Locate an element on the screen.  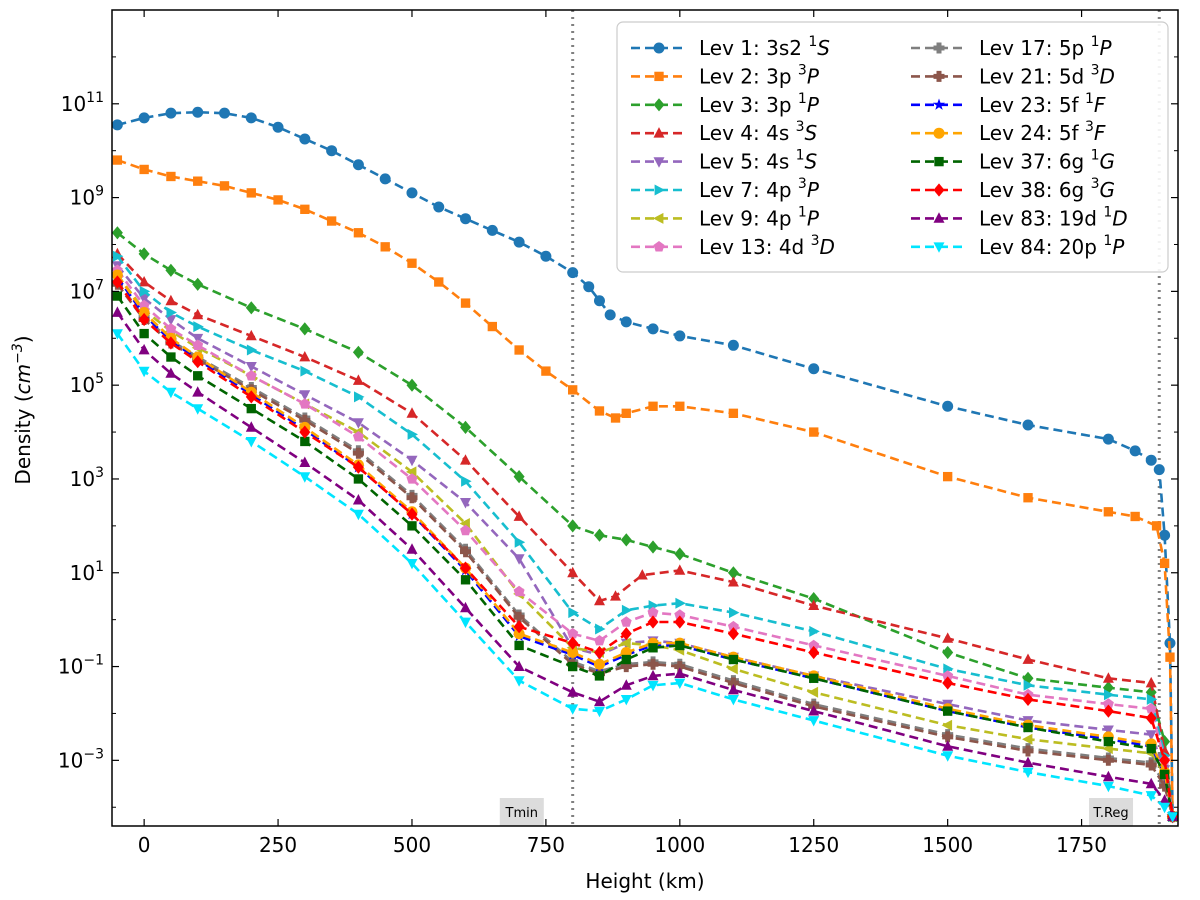
legend-label: Lev 5: 4s 1S is located at coordinates (758, 161).